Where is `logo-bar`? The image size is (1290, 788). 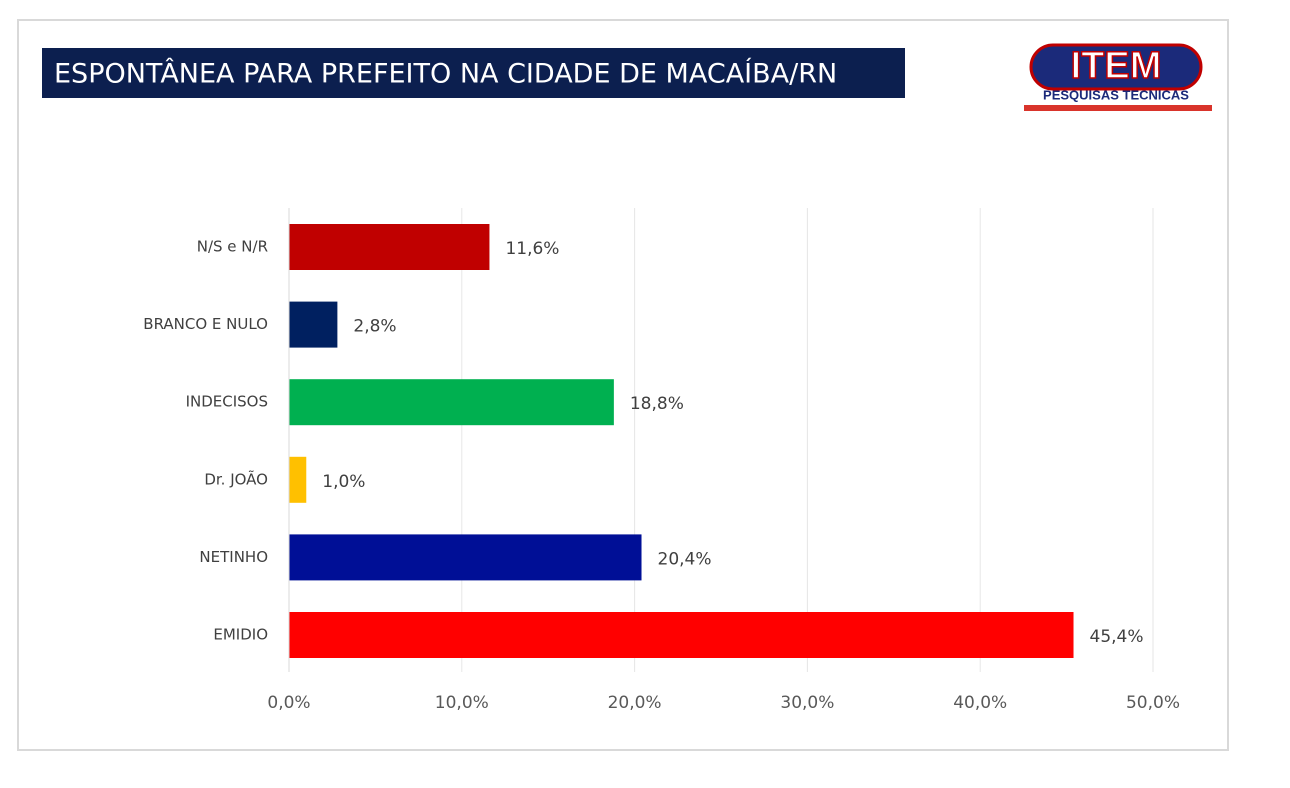
logo-bar is located at coordinates (1118, 108).